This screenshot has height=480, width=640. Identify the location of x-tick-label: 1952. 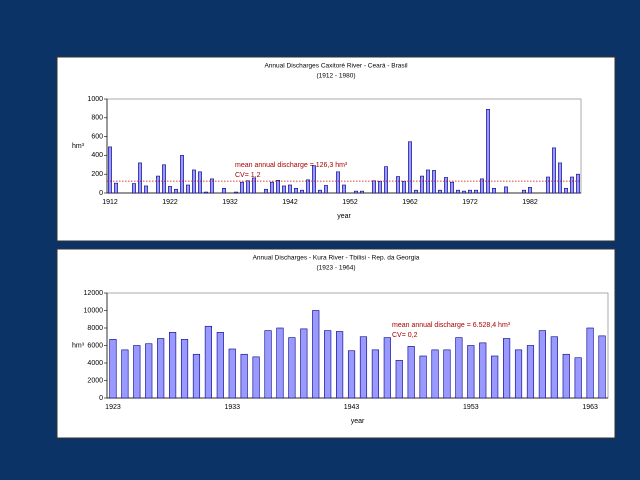
(350, 202).